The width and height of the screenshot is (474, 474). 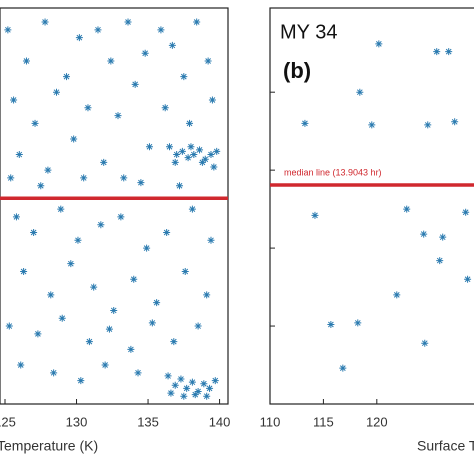 What do you see at coordinates (77, 421) in the screenshot?
I see `x-tick-label: 130` at bounding box center [77, 421].